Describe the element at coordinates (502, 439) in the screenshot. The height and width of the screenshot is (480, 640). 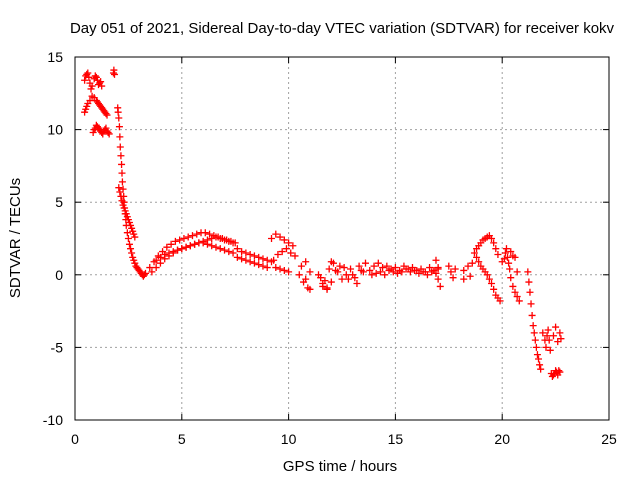
I see `x-tick-label: 20` at that location.